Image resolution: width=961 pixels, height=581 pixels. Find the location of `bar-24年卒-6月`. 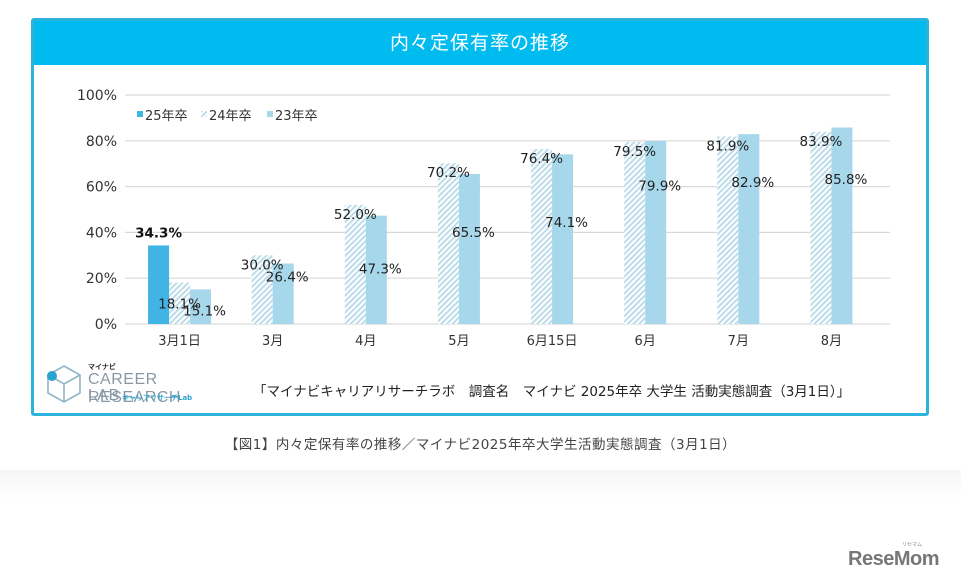

bar-24年卒-6月 is located at coordinates (635, 232).